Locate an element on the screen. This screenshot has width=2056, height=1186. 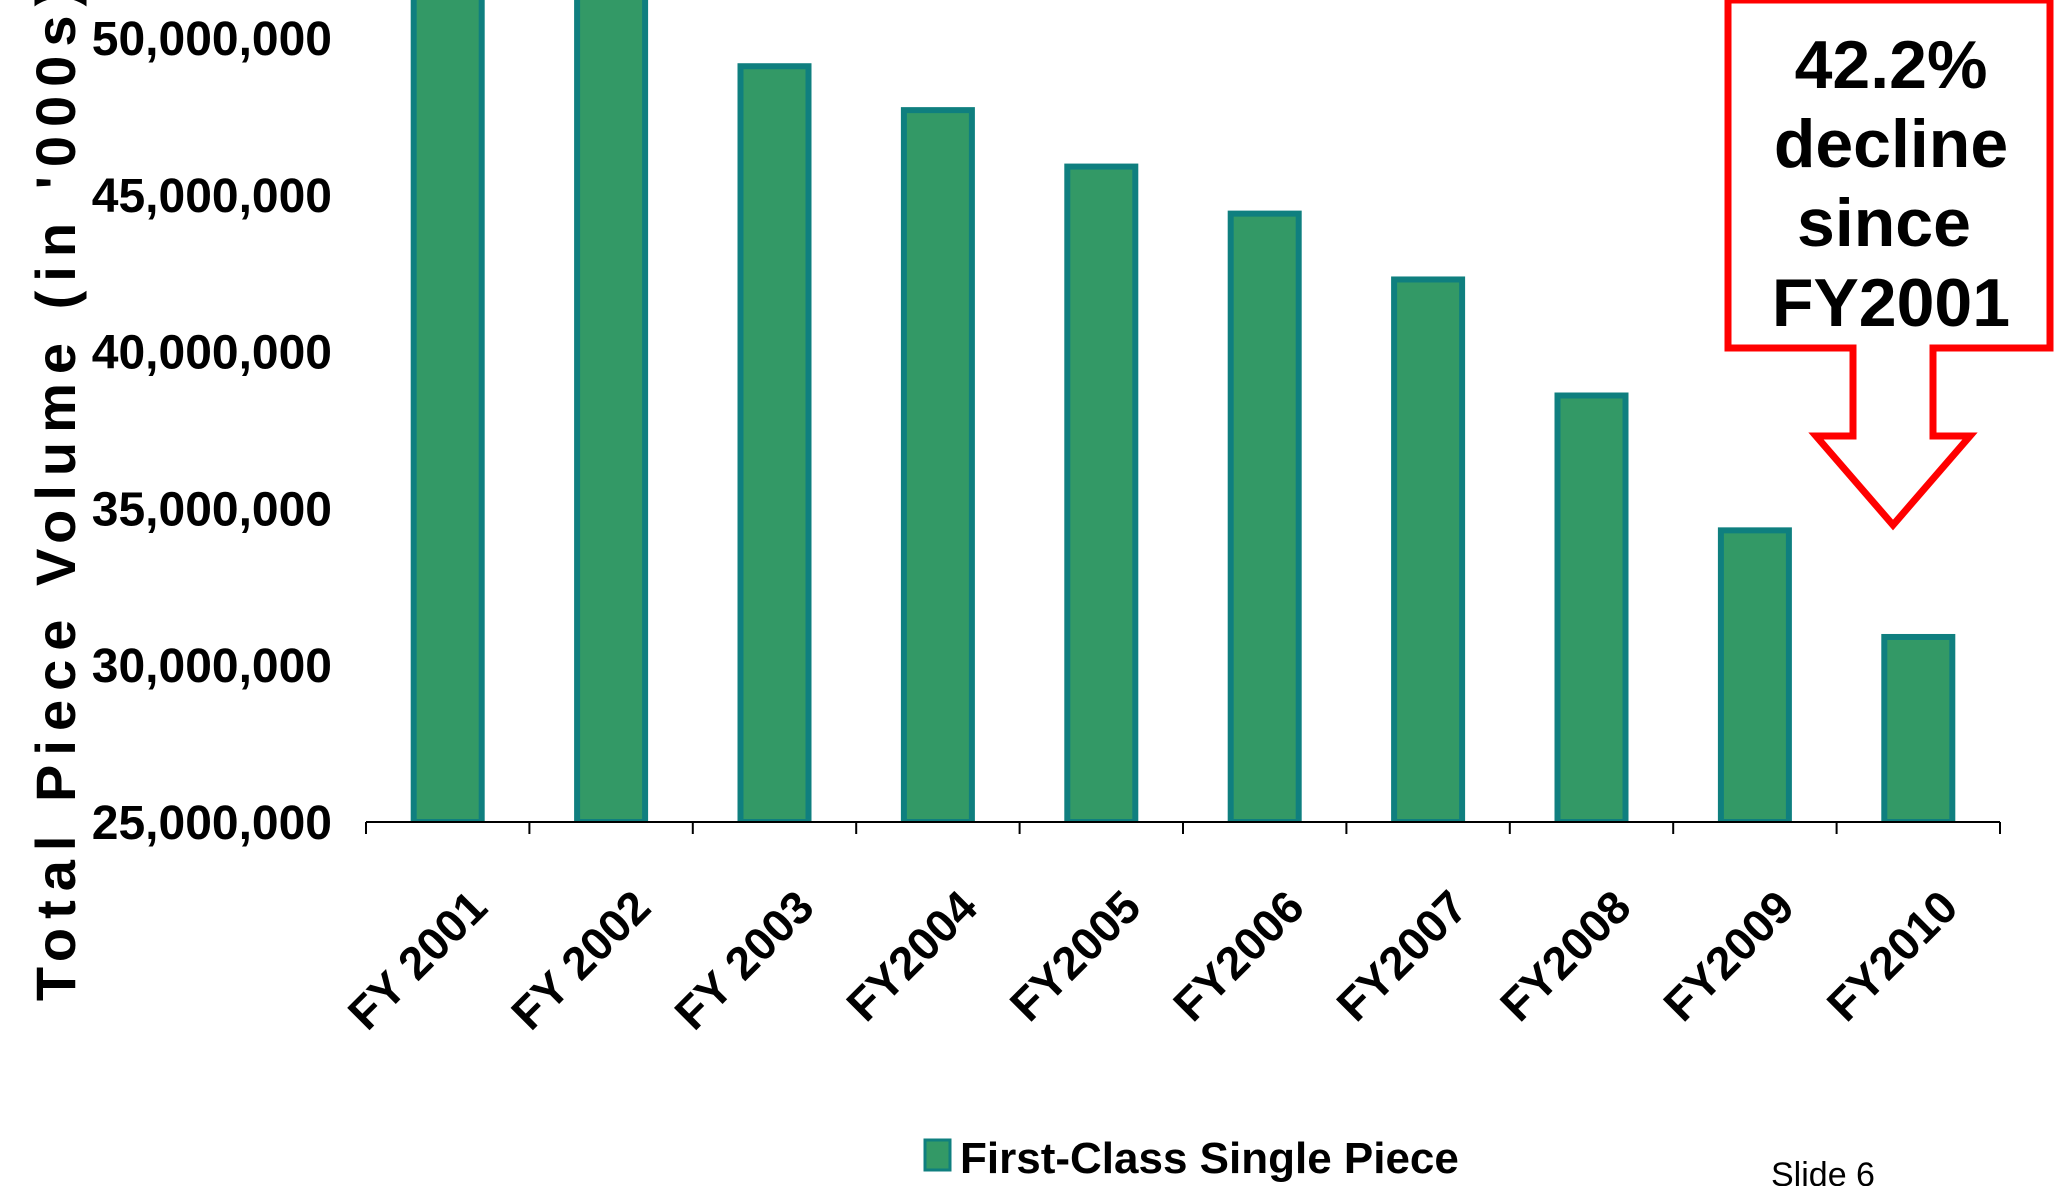
x-tick-label: FY2005 is located at coordinates (1075, 955).